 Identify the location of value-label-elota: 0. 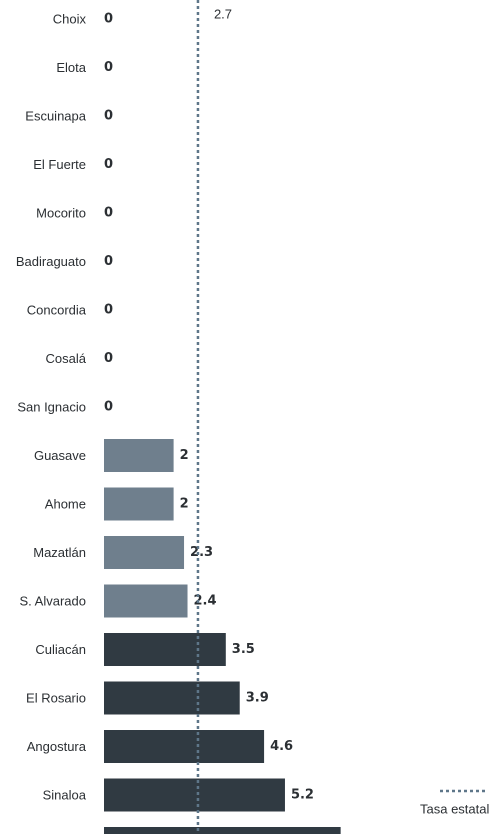
(108, 67).